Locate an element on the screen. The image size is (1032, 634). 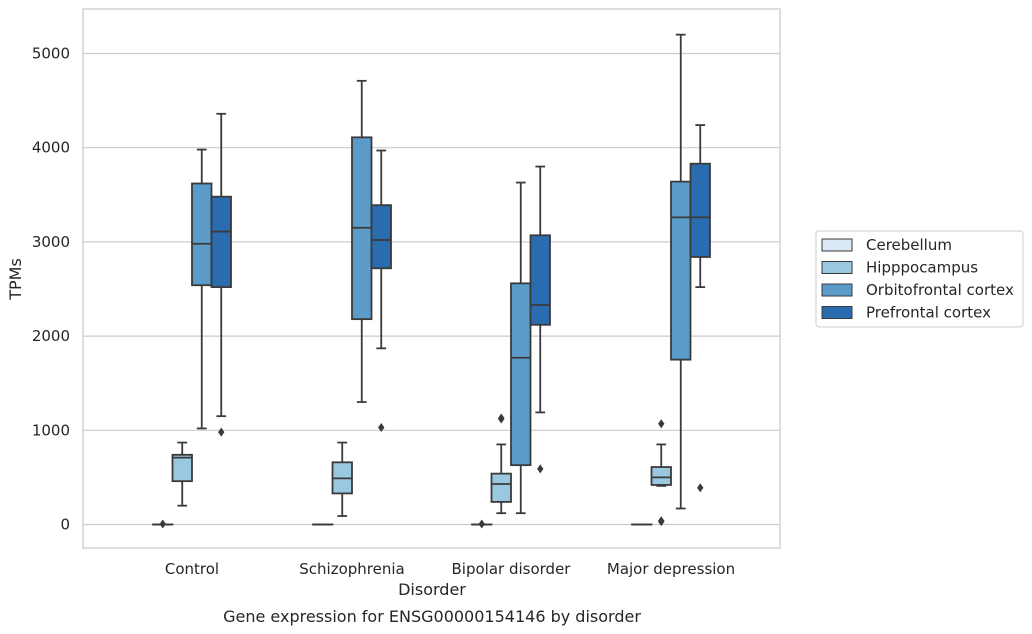
y-axis-label: TPMs is located at coordinates (15, 279).